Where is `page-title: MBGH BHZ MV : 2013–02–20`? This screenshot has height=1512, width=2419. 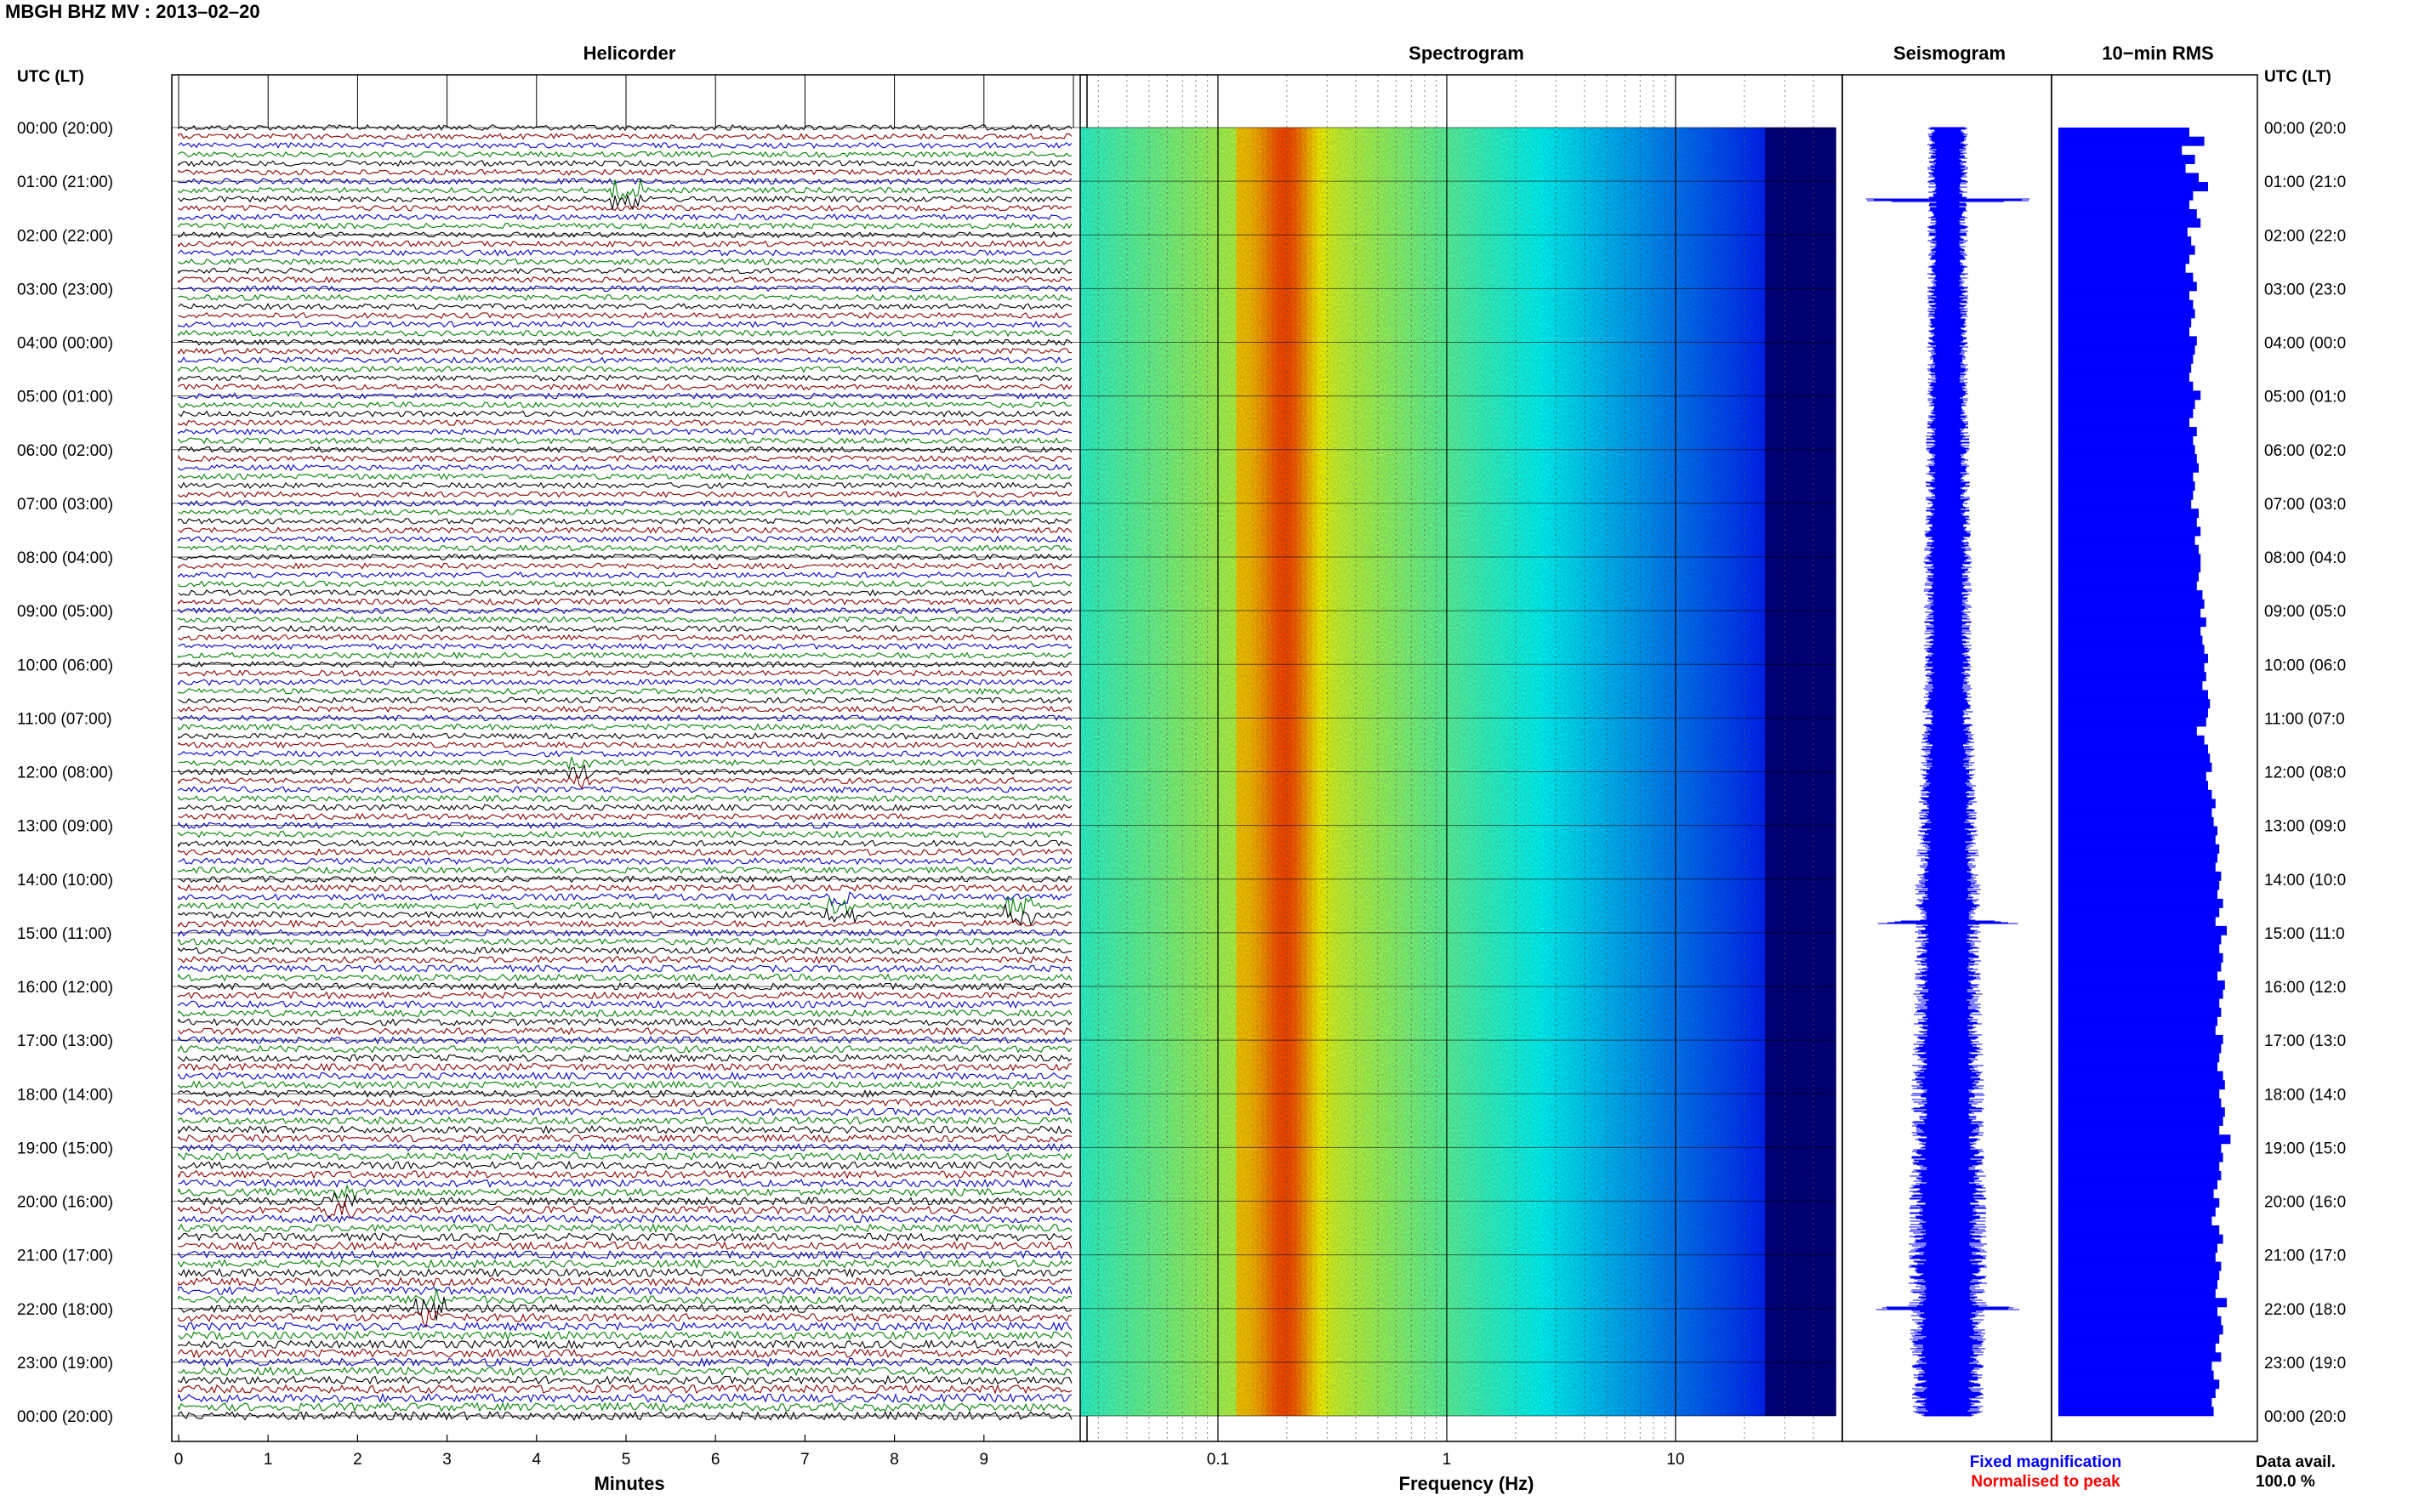
page-title: MBGH BHZ MV : 2013–02–20 is located at coordinates (132, 11).